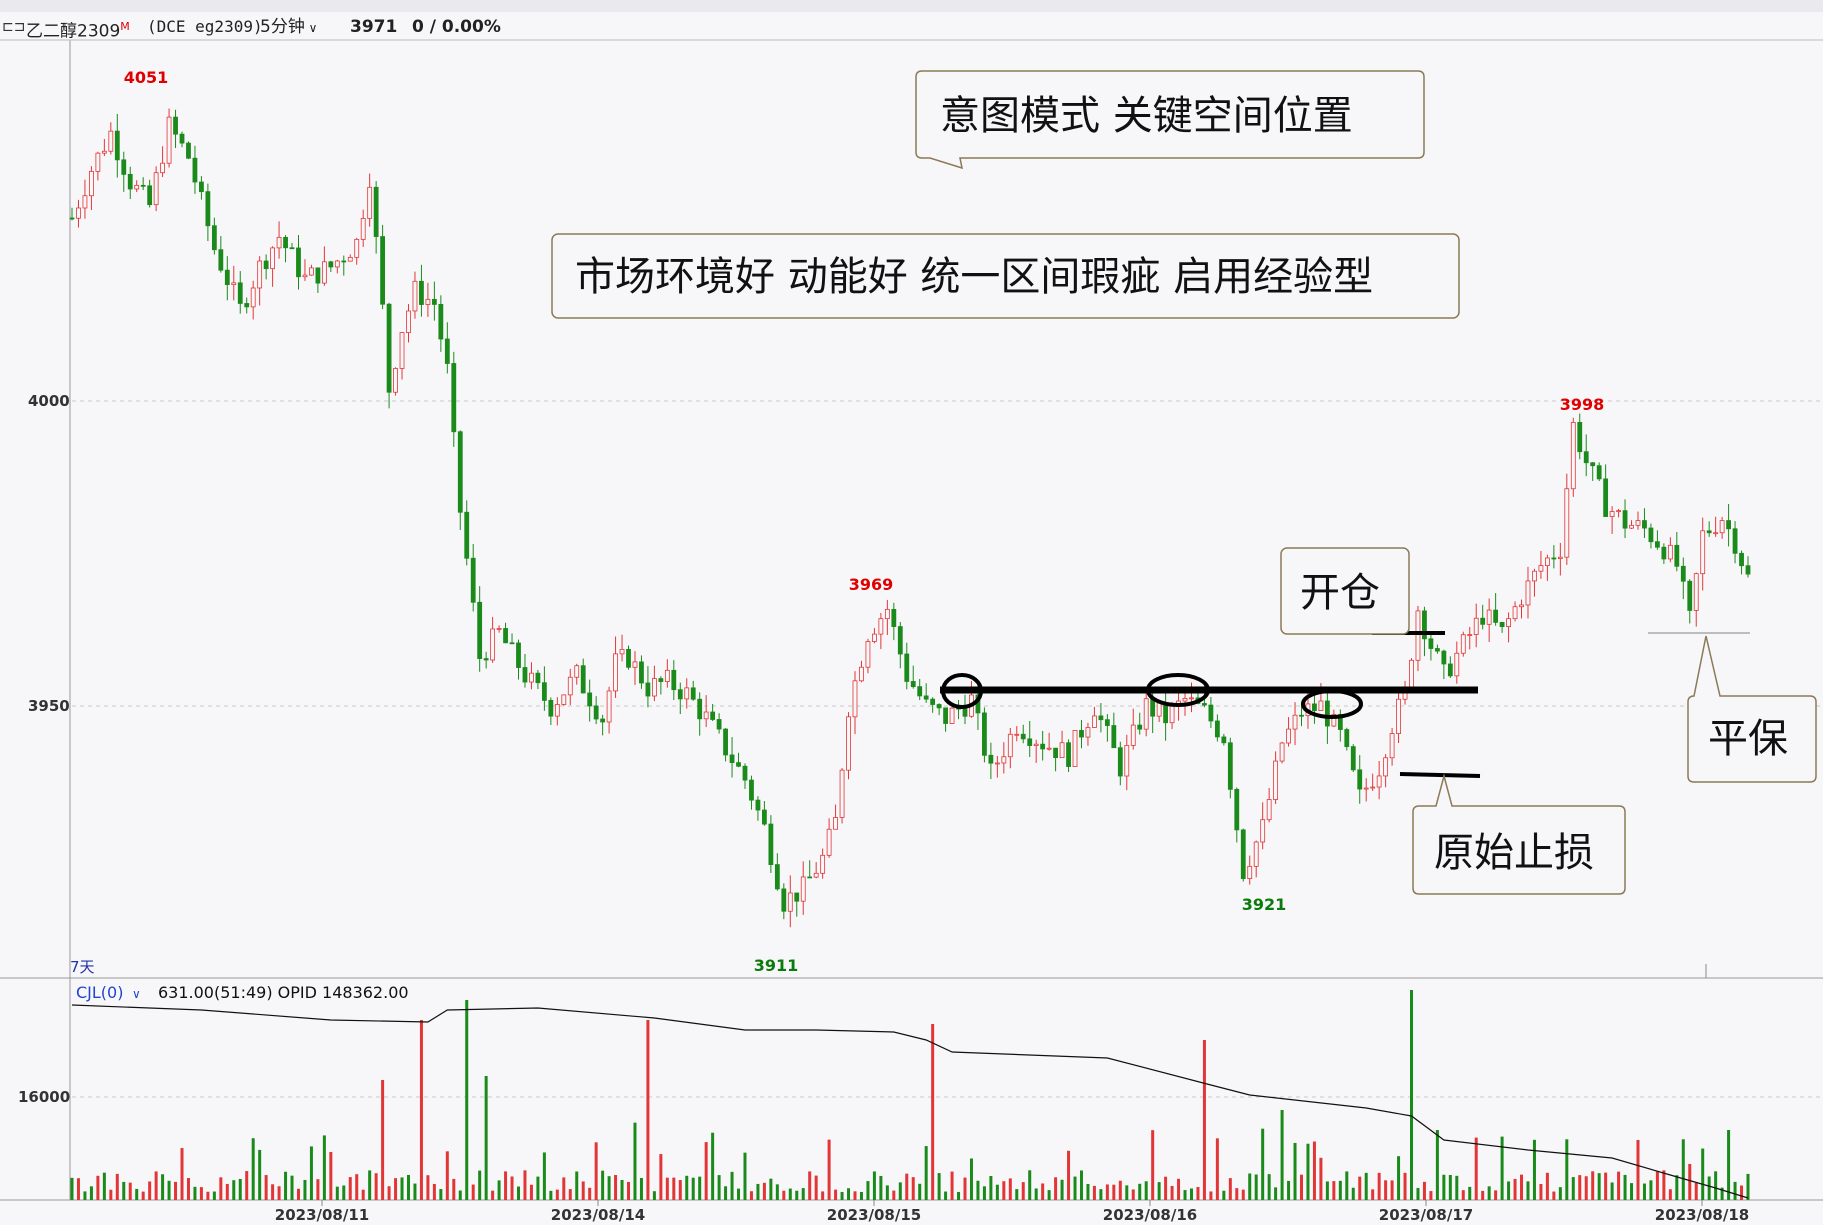 This screenshot has height=1225, width=1823. What do you see at coordinates (78, 31) in the screenshot?
I see `symbol-name: 乙二醇2309M` at bounding box center [78, 31].